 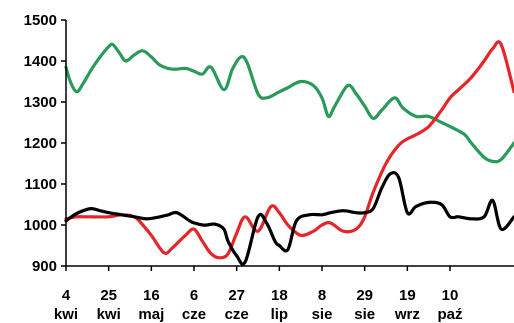 What do you see at coordinates (40, 61) in the screenshot?
I see `y-tick-label: 1400` at bounding box center [40, 61].